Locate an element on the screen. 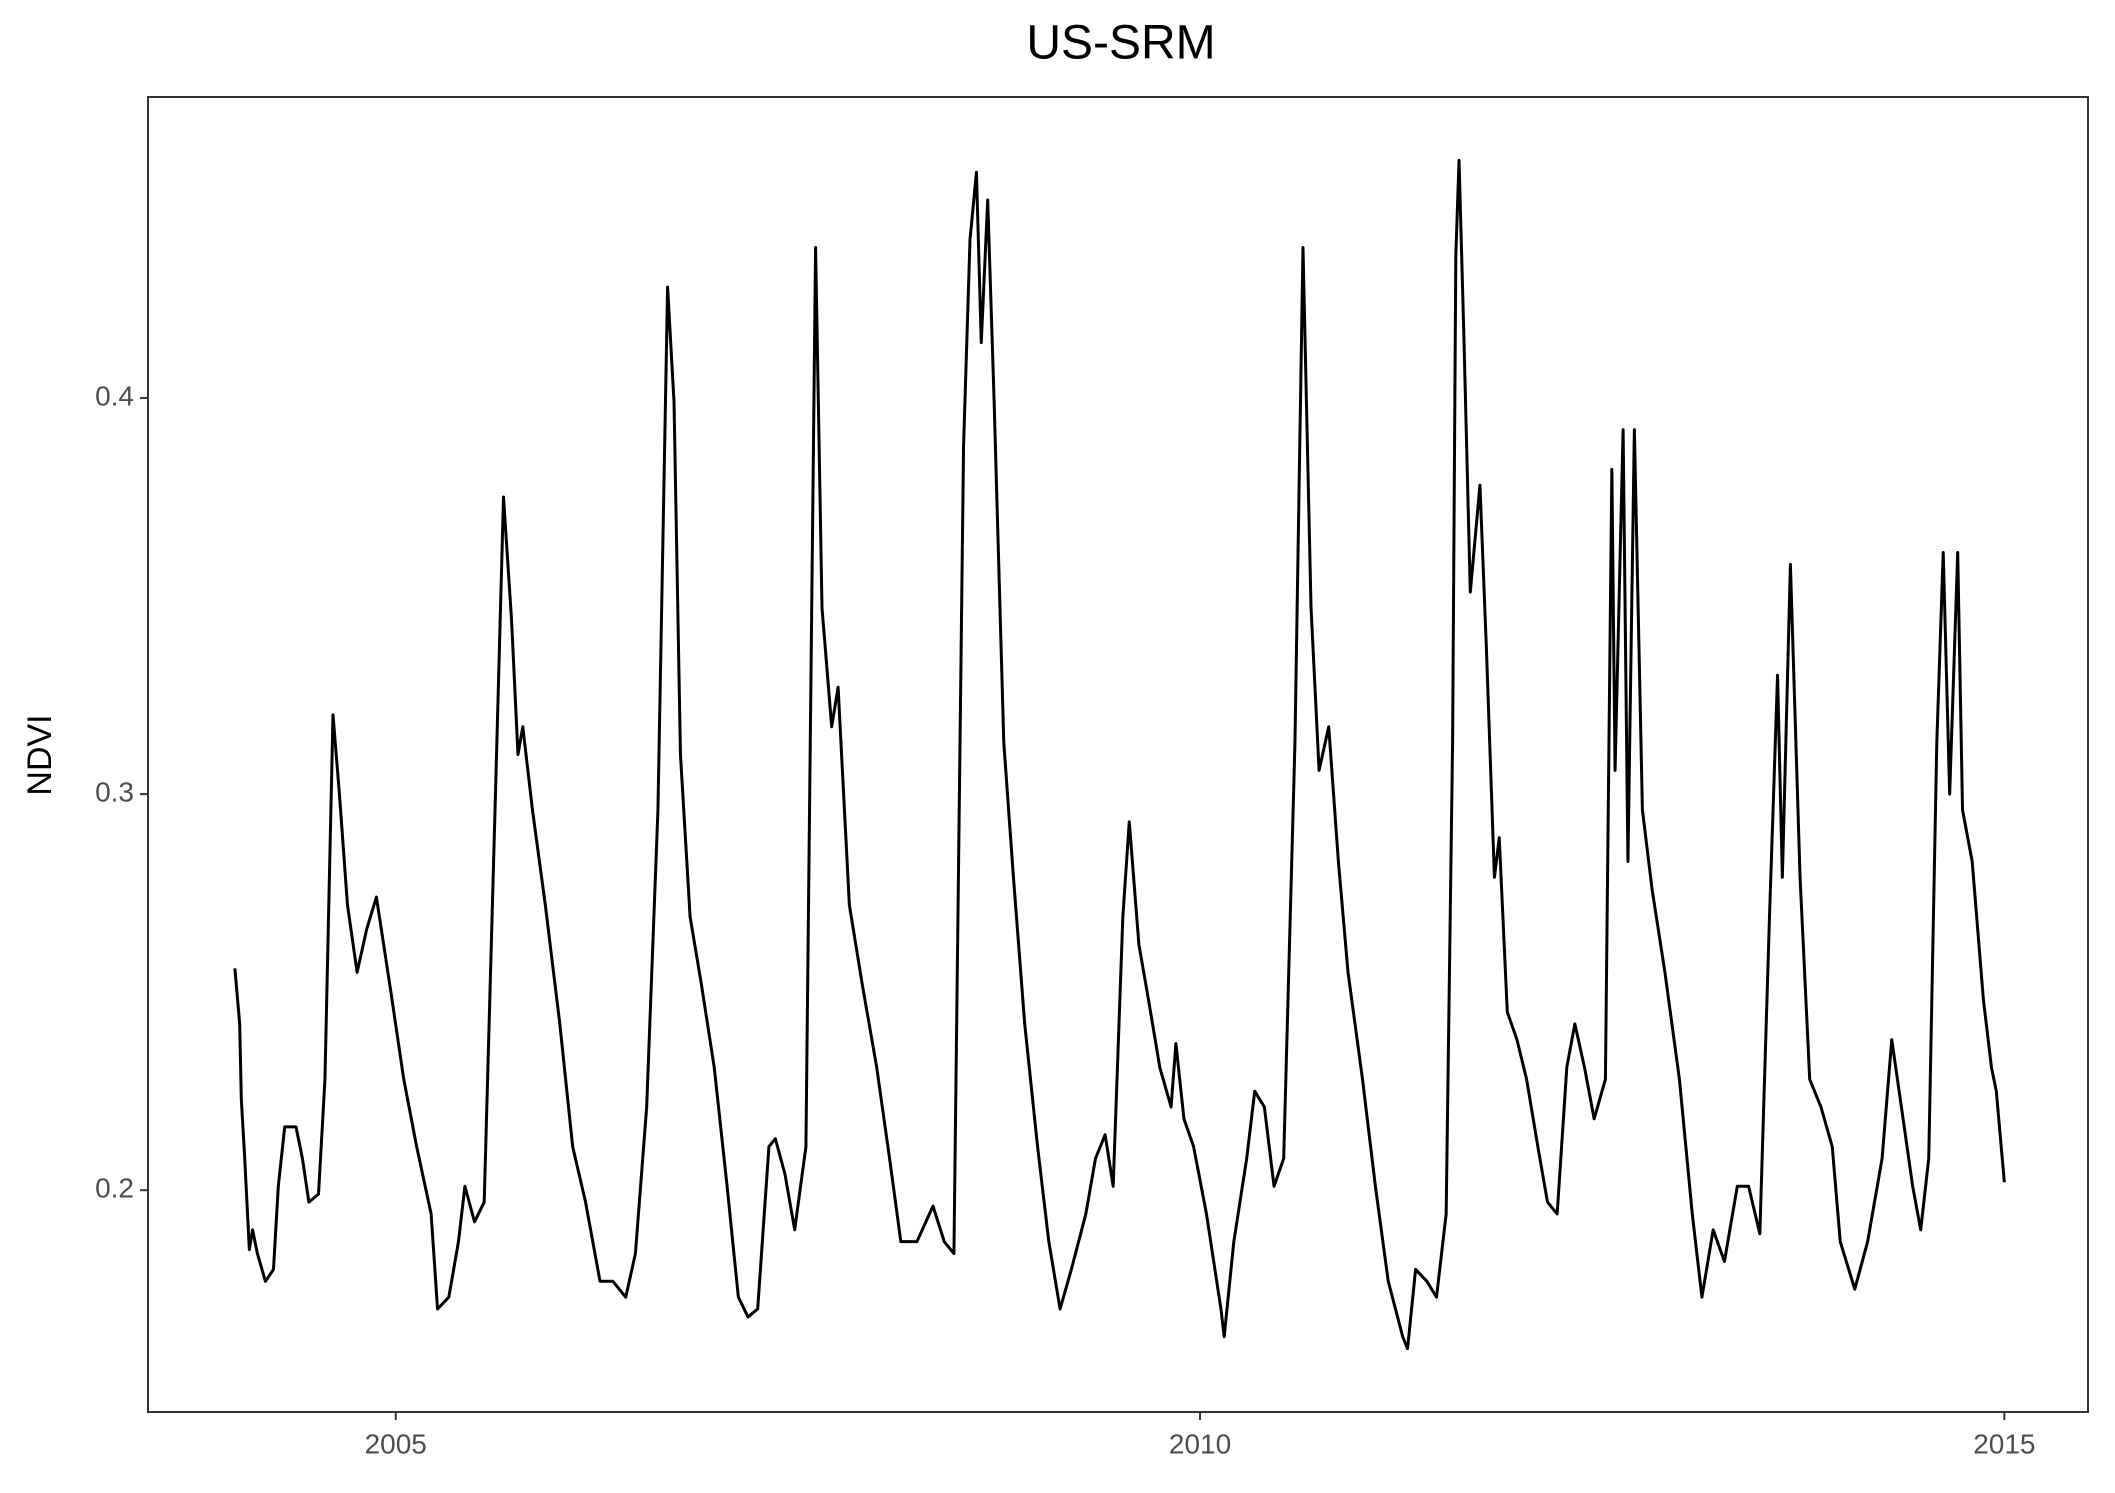 The width and height of the screenshot is (2115, 1493). y-tick-label: 0.3 is located at coordinates (114, 791).